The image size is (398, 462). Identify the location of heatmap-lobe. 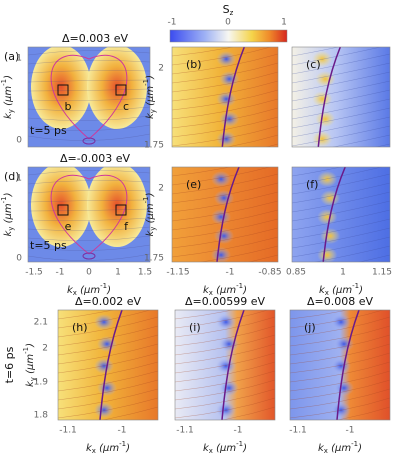
(61, 207).